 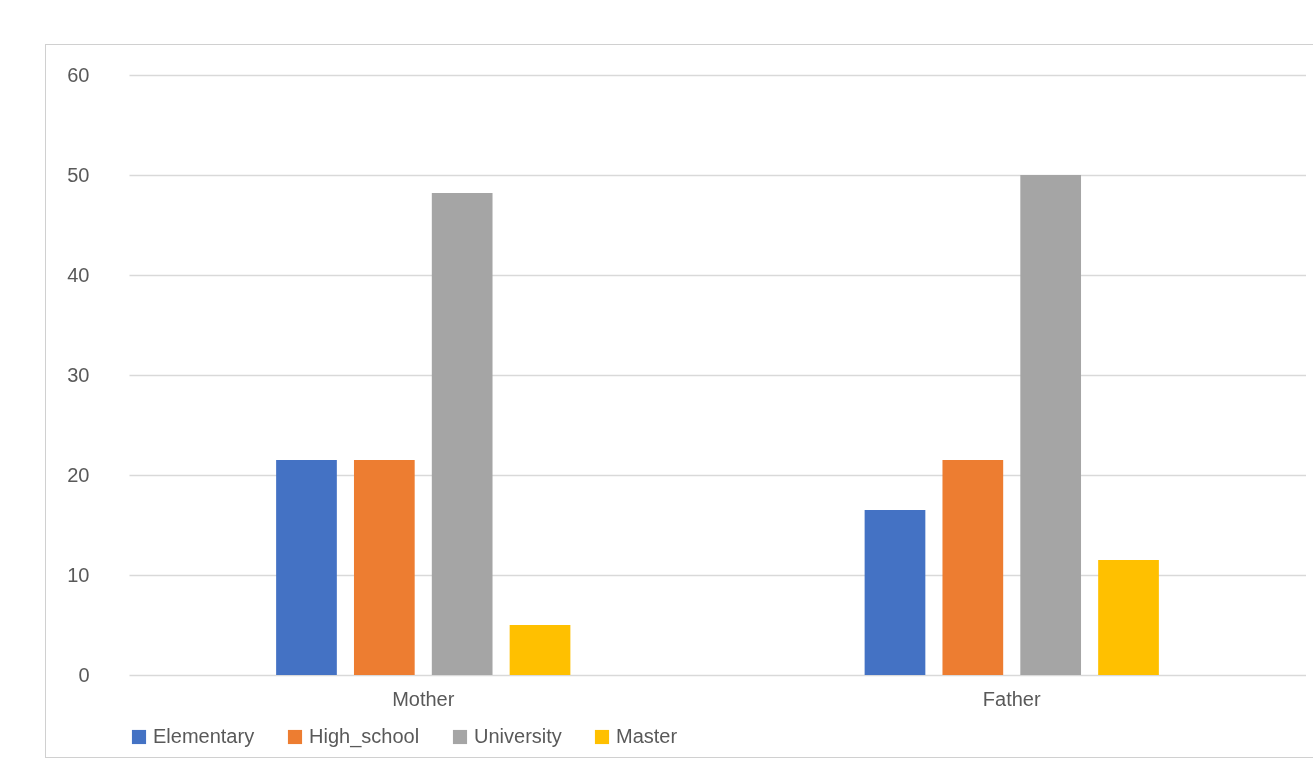 I want to click on y-tick-label: 30, so click(x=78, y=374).